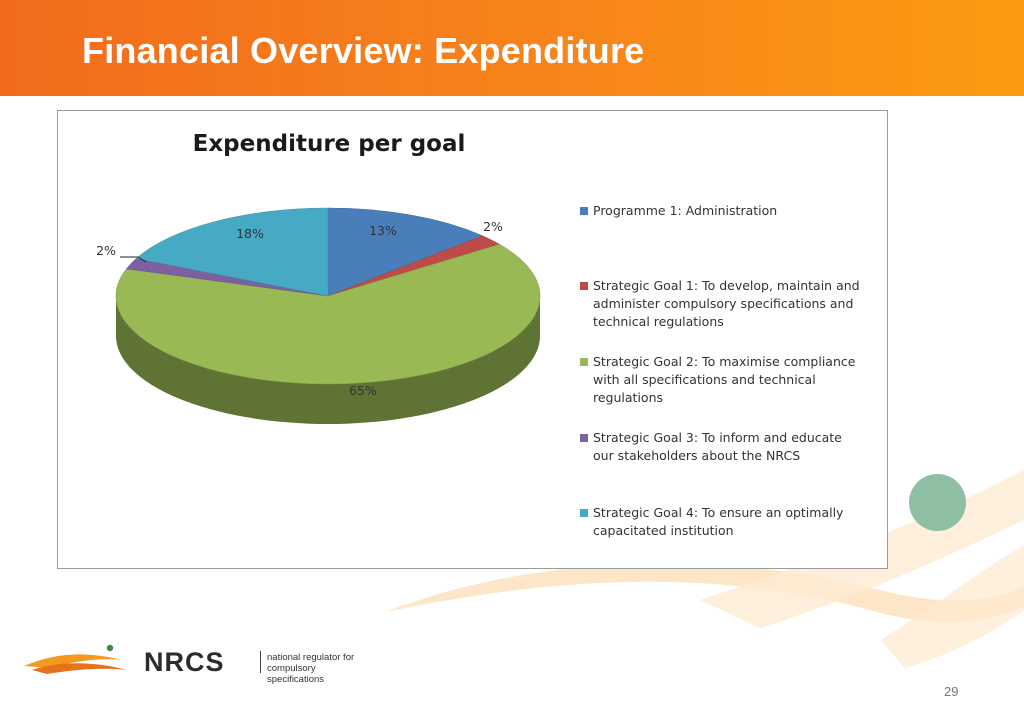  Describe the element at coordinates (260, 662) in the screenshot. I see `logo-divider` at that location.